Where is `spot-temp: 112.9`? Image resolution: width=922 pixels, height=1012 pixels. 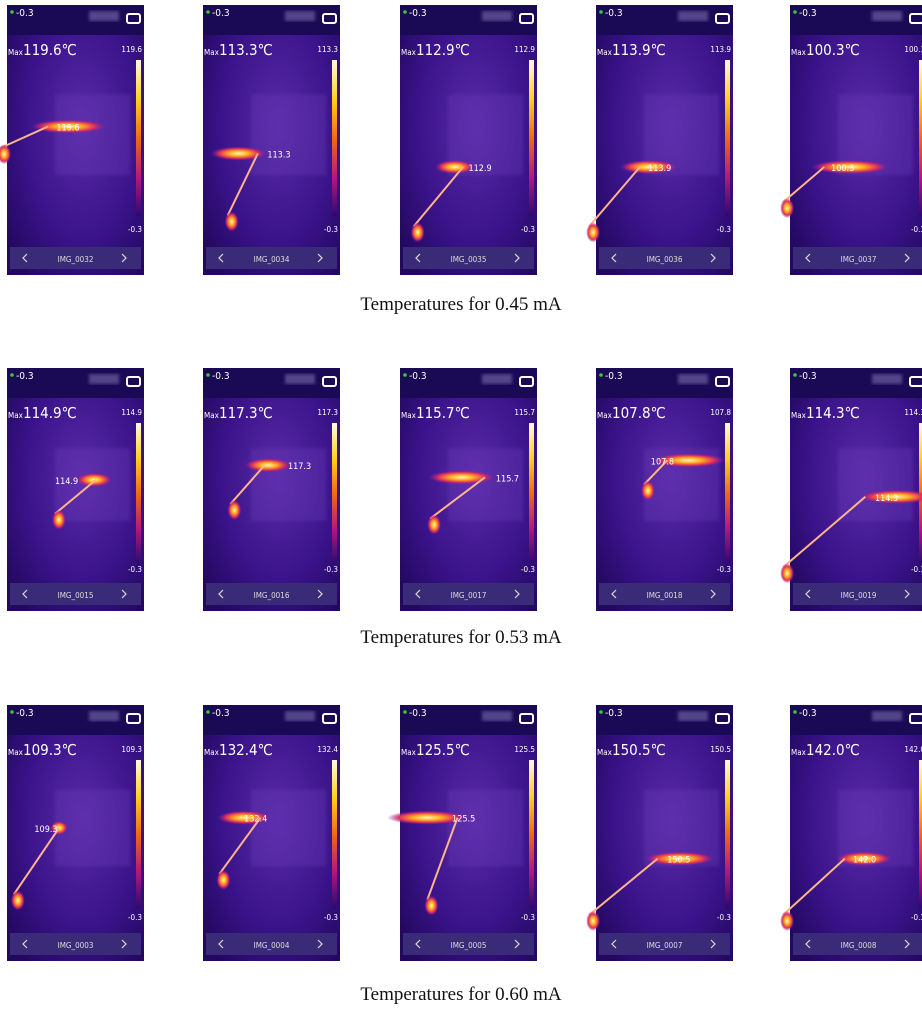 spot-temp: 112.9 is located at coordinates (480, 169).